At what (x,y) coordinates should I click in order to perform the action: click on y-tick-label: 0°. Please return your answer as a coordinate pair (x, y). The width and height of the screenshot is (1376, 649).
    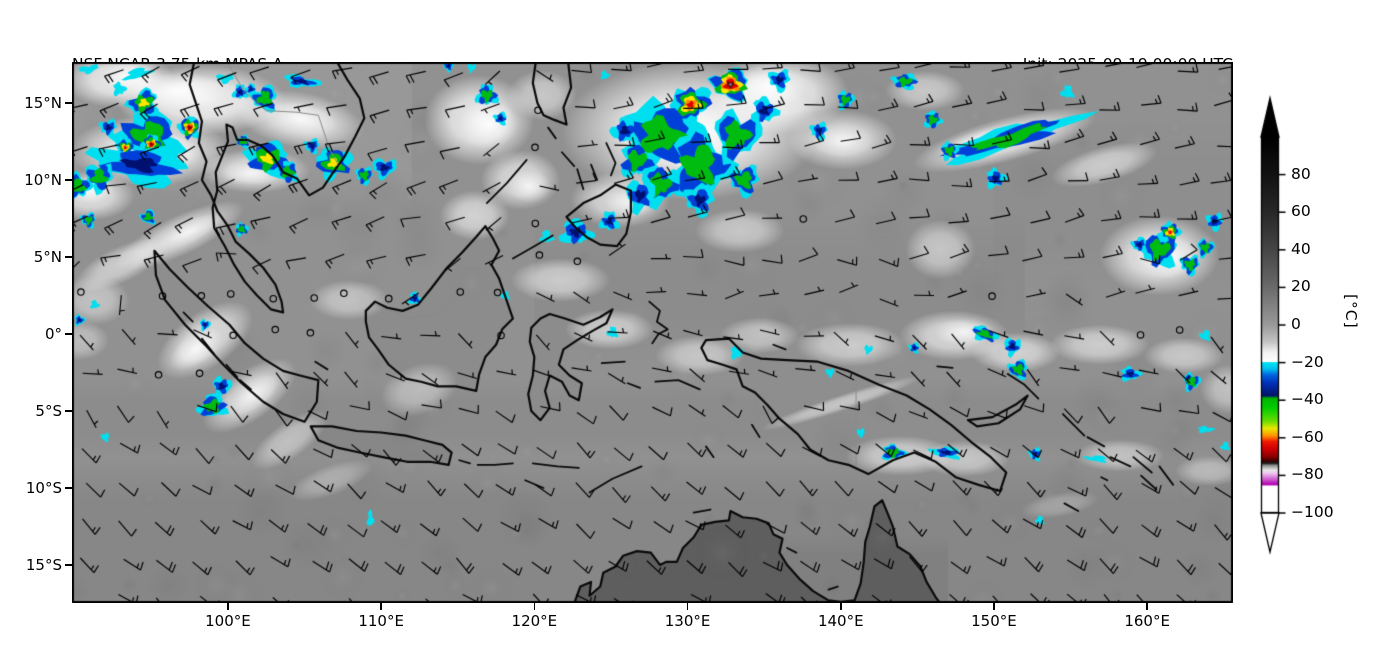
    Looking at the image, I should click on (53, 333).